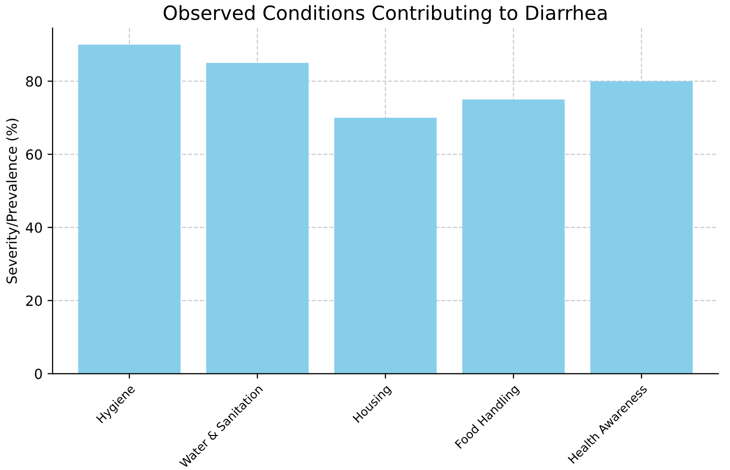  I want to click on y-tick-label: 40, so click(34, 227).